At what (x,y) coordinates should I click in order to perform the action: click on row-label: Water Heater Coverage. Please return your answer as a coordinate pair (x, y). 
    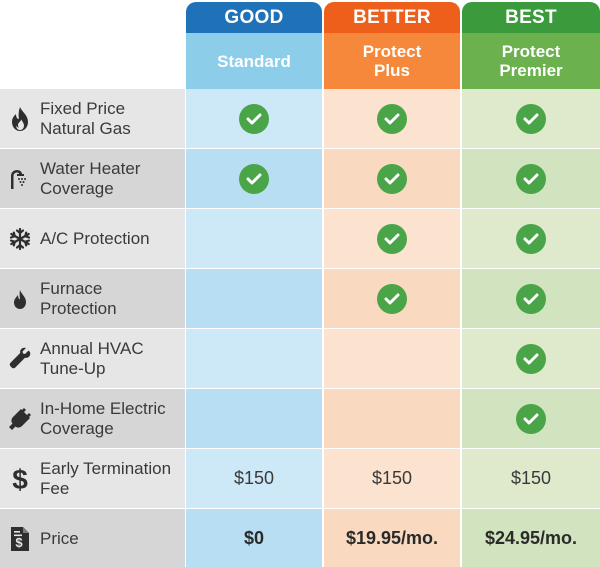
    Looking at the image, I should click on (90, 178).